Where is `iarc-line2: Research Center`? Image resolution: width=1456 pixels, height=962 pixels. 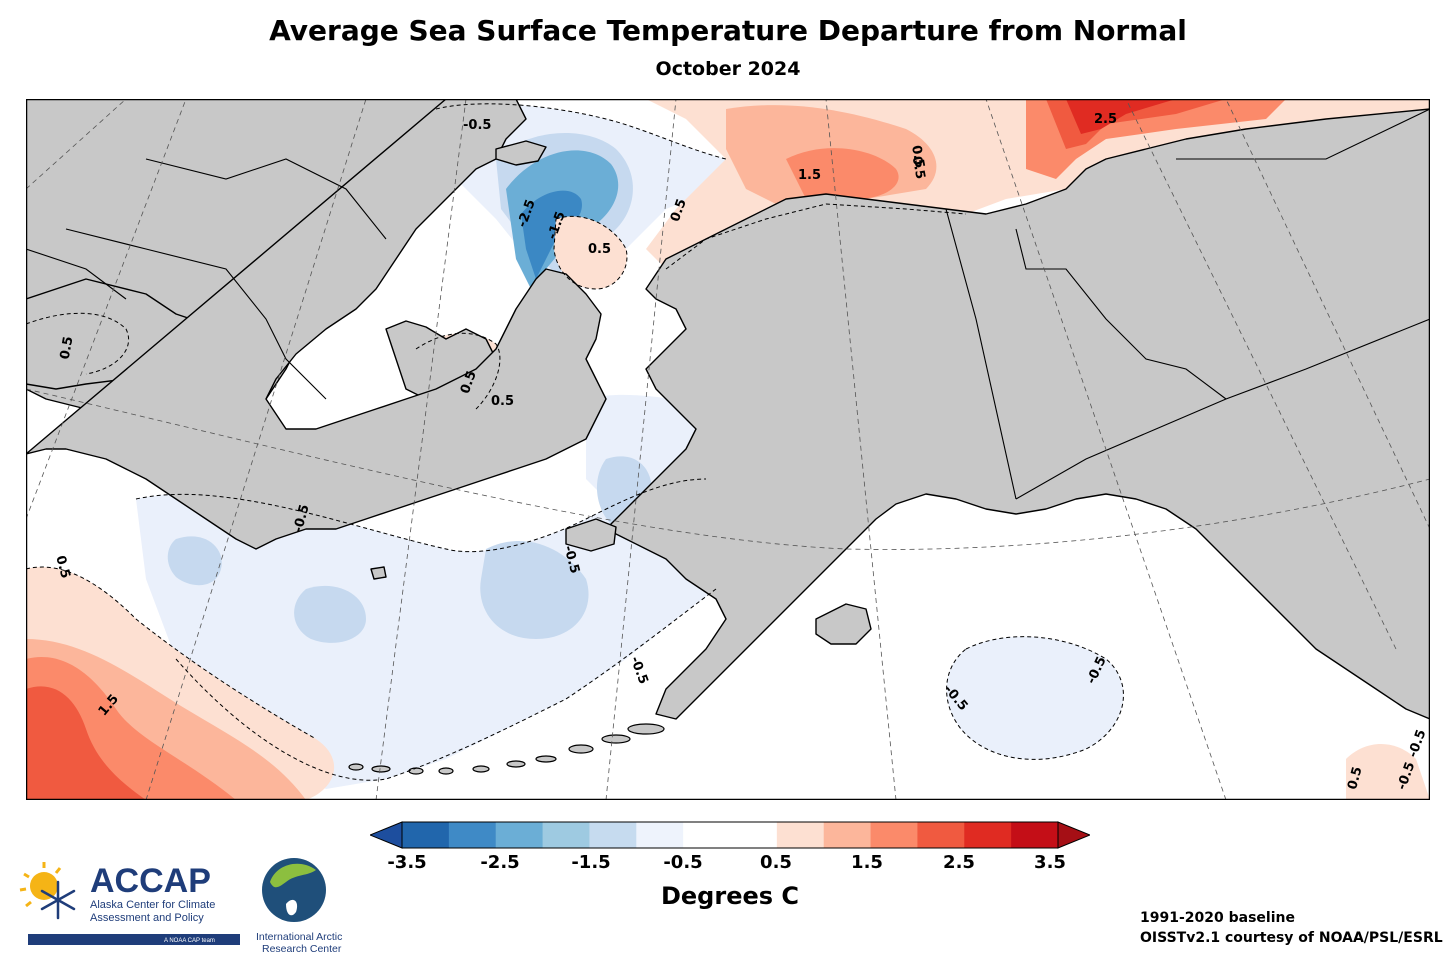 iarc-line2: Research Center is located at coordinates (302, 949).